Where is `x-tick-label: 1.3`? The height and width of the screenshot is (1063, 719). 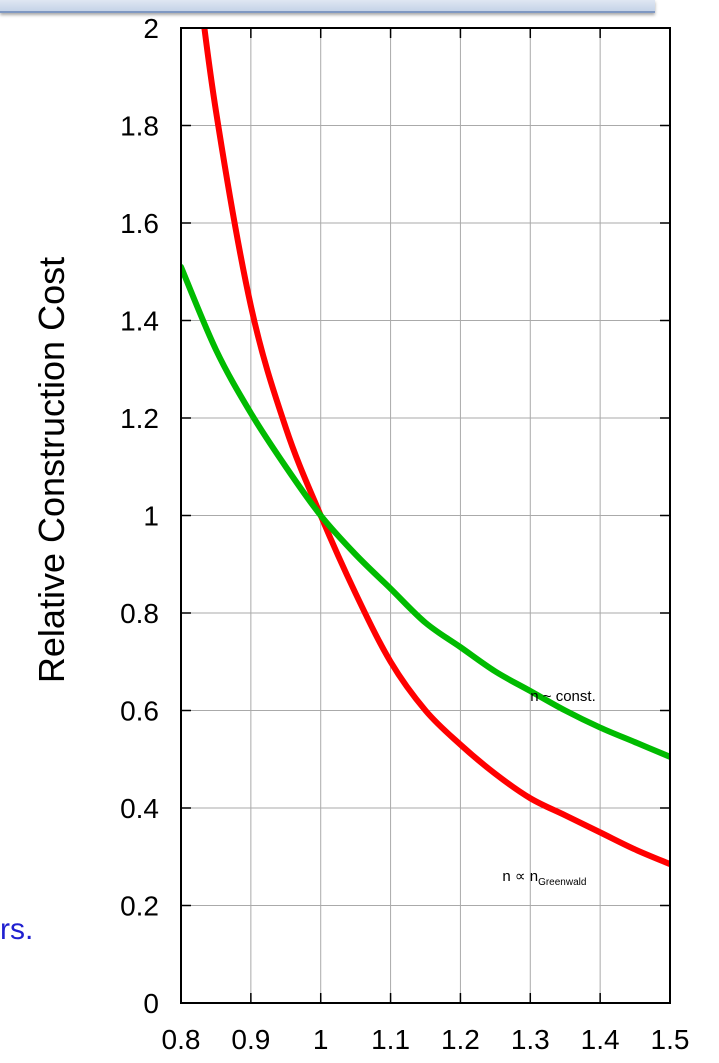 x-tick-label: 1.3 is located at coordinates (530, 1039).